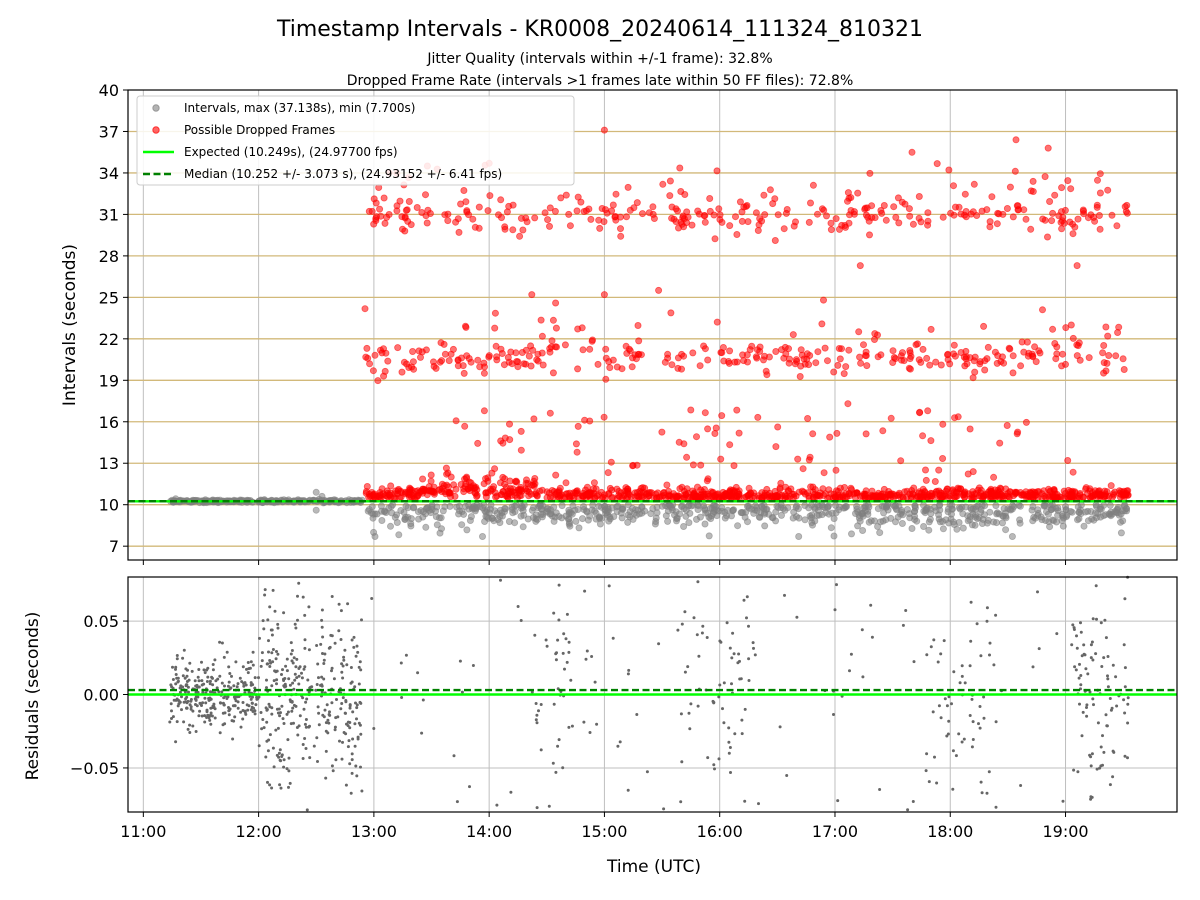  Describe the element at coordinates (101, 621) in the screenshot. I see `bottom-y-tick-label: 0.05` at that location.